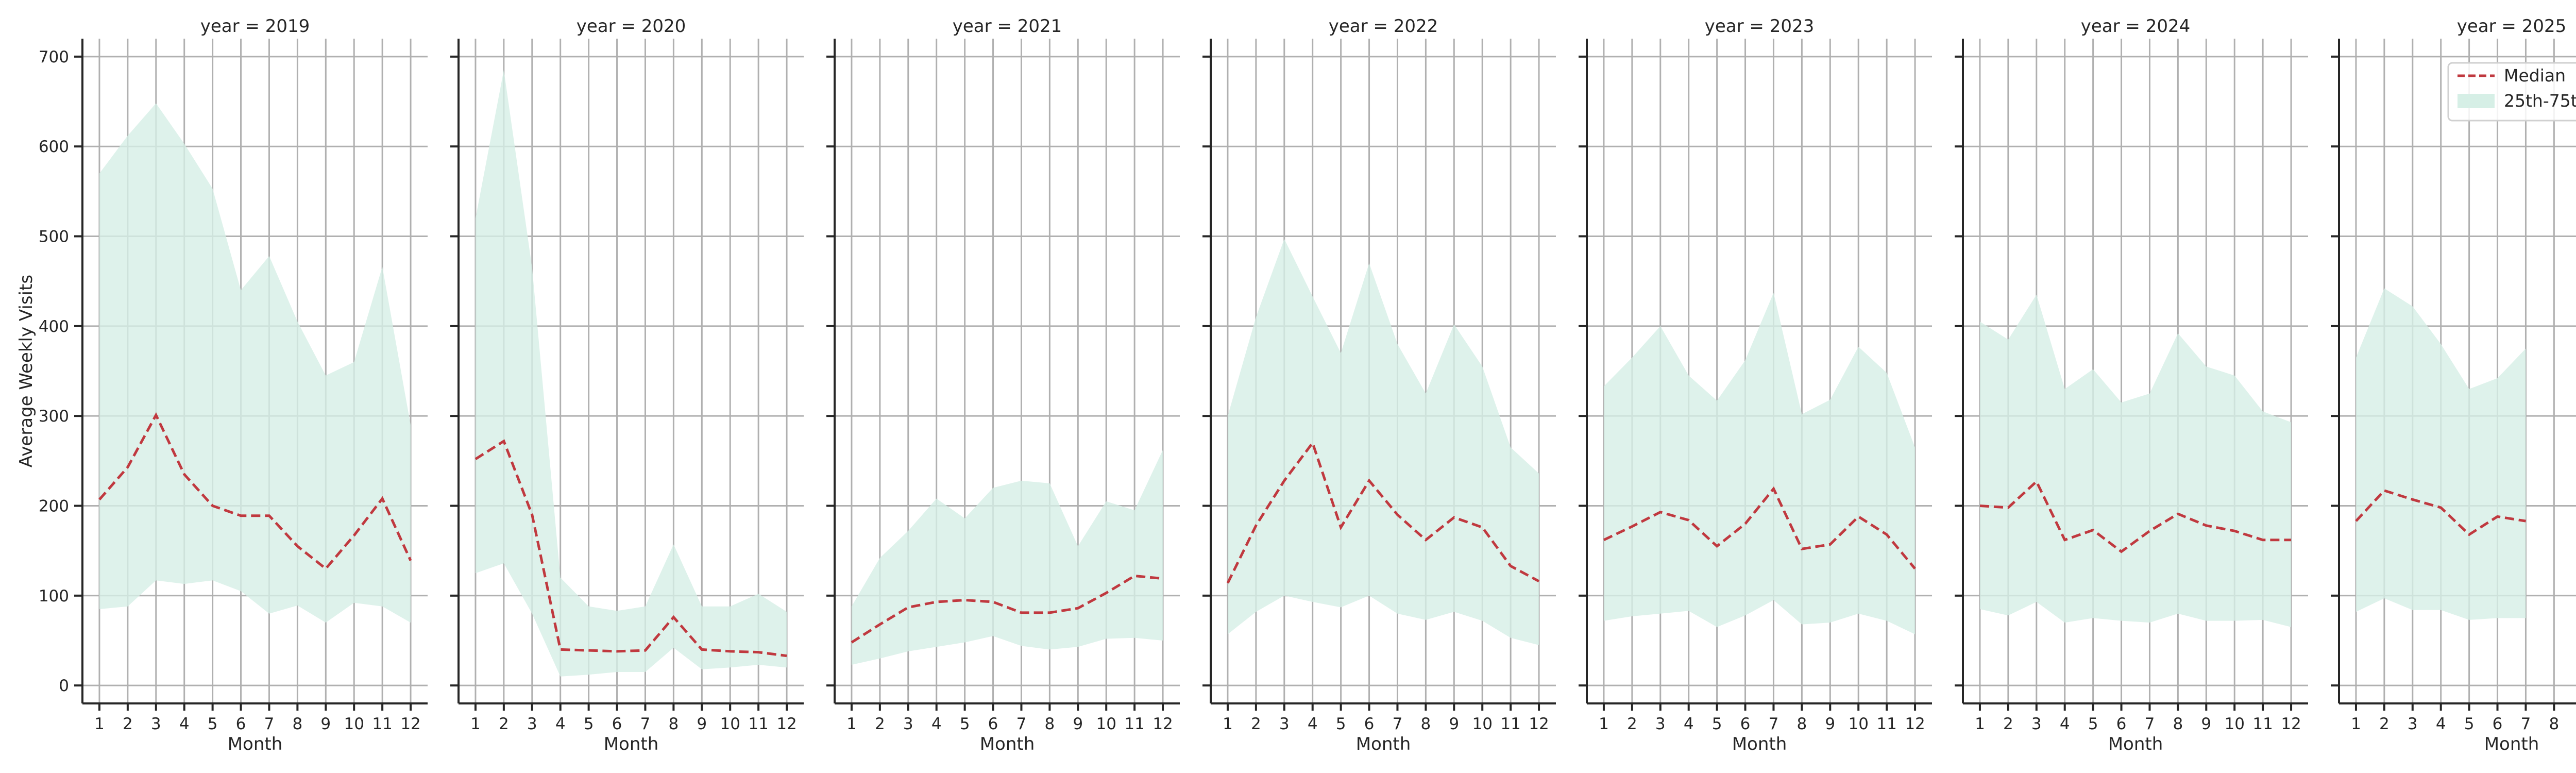  Describe the element at coordinates (2476, 101) in the screenshot. I see `legend-band-swatch` at that location.